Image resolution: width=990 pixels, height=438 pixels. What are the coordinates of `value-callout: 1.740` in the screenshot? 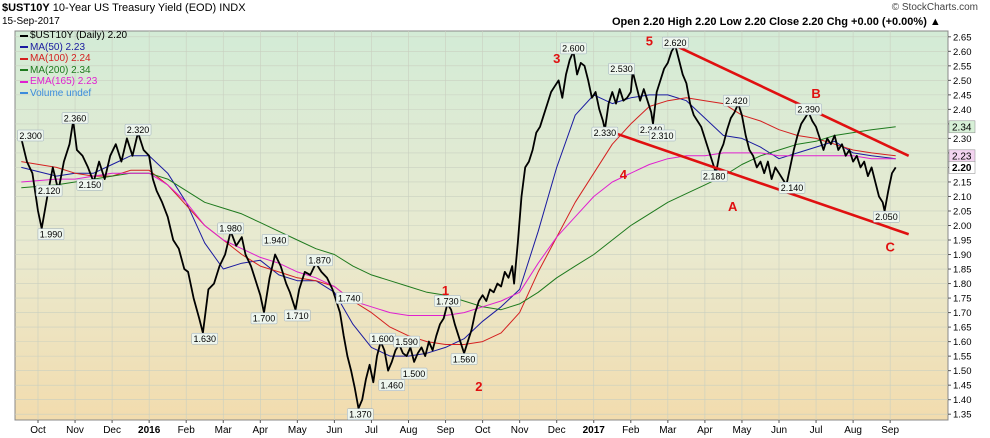 It's located at (349, 298).